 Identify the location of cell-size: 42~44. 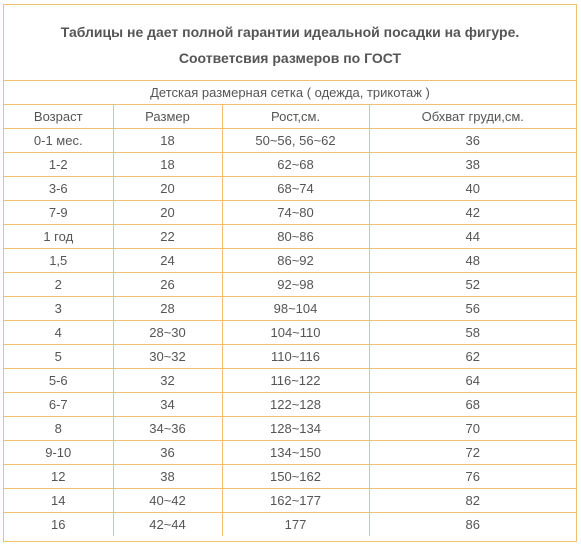
(167, 524).